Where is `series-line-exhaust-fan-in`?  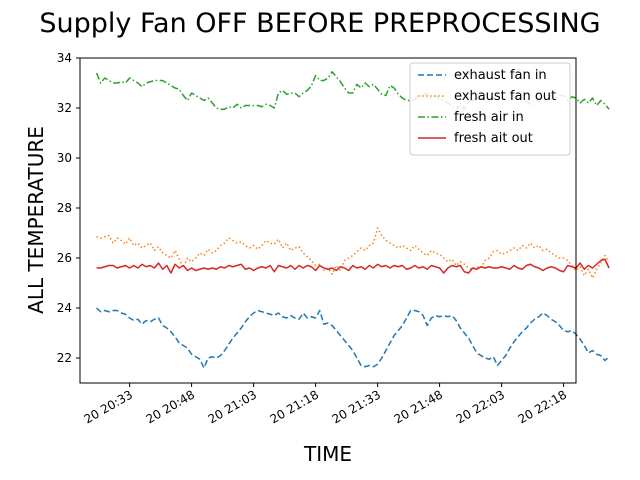 series-line-exhaust-fan-in is located at coordinates (353, 338).